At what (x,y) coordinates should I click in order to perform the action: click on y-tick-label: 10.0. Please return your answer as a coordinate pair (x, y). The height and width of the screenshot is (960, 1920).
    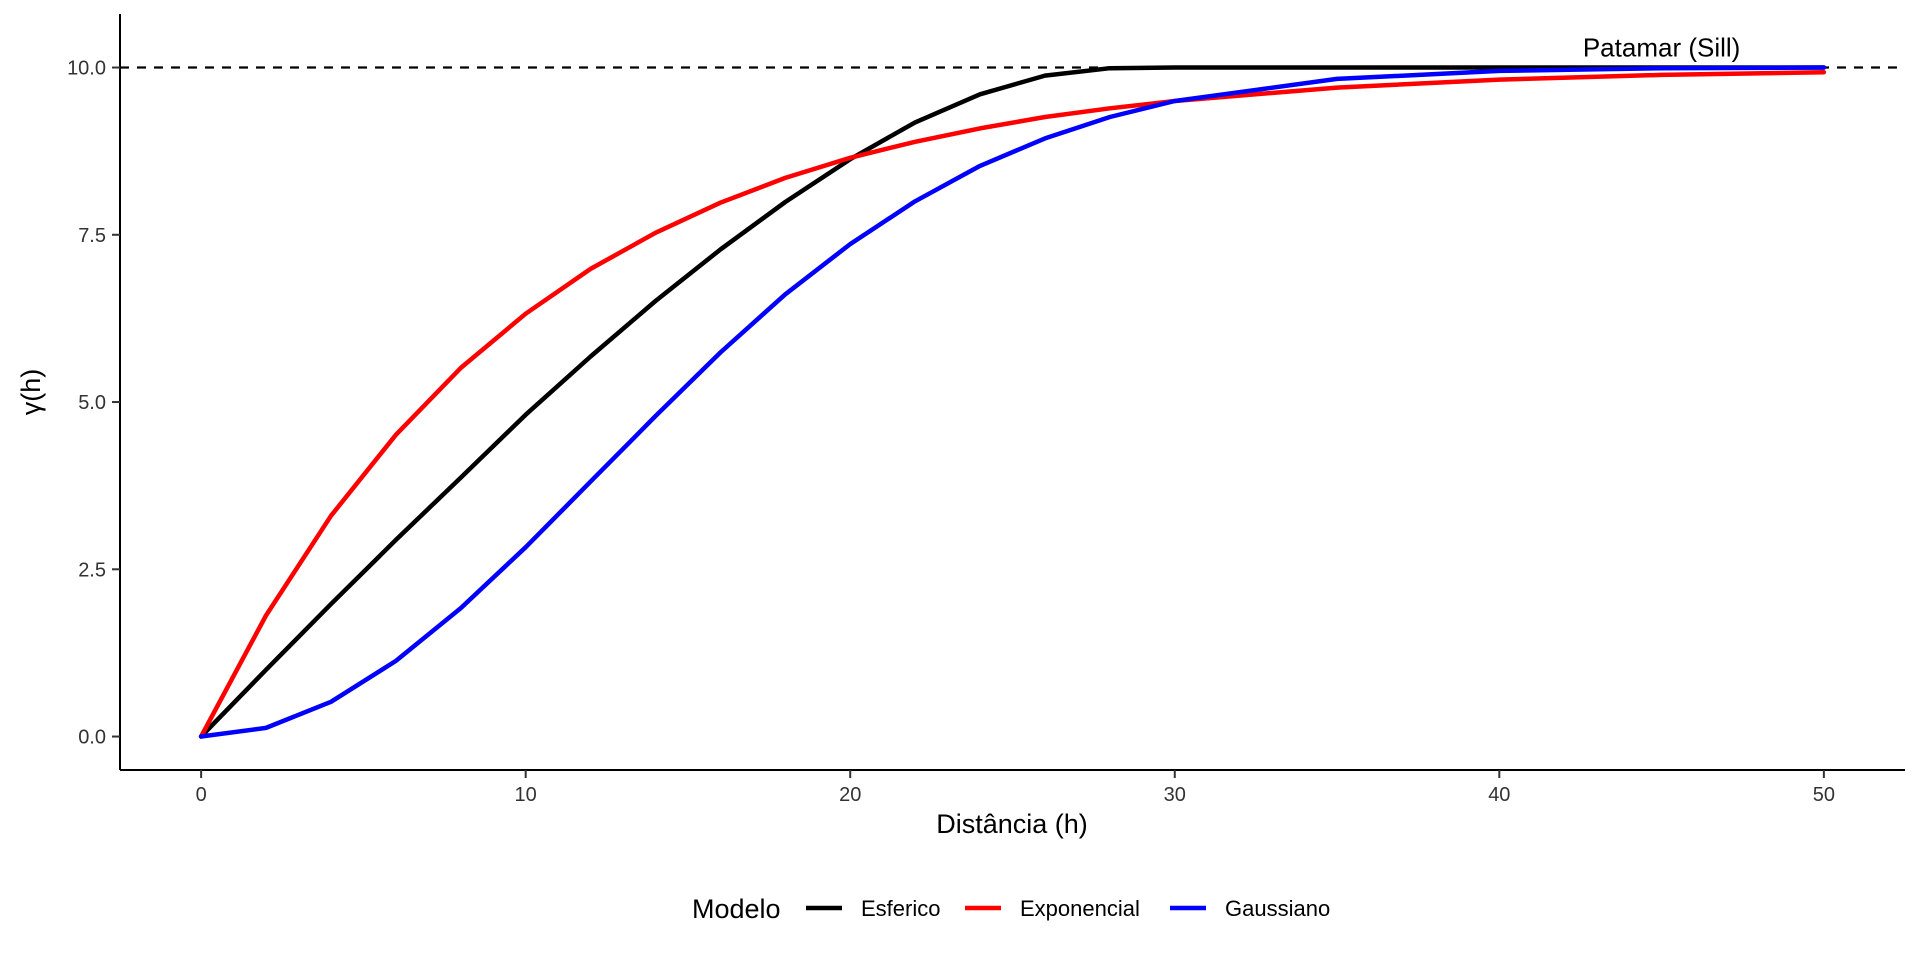
    Looking at the image, I should click on (86, 69).